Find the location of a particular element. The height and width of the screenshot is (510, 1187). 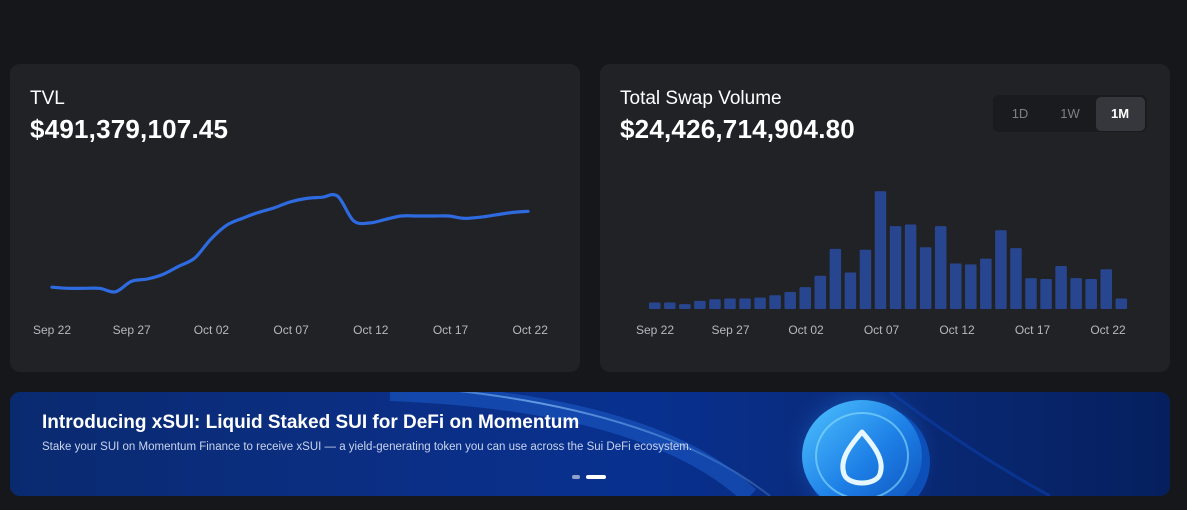

banner-pager is located at coordinates (589, 477).